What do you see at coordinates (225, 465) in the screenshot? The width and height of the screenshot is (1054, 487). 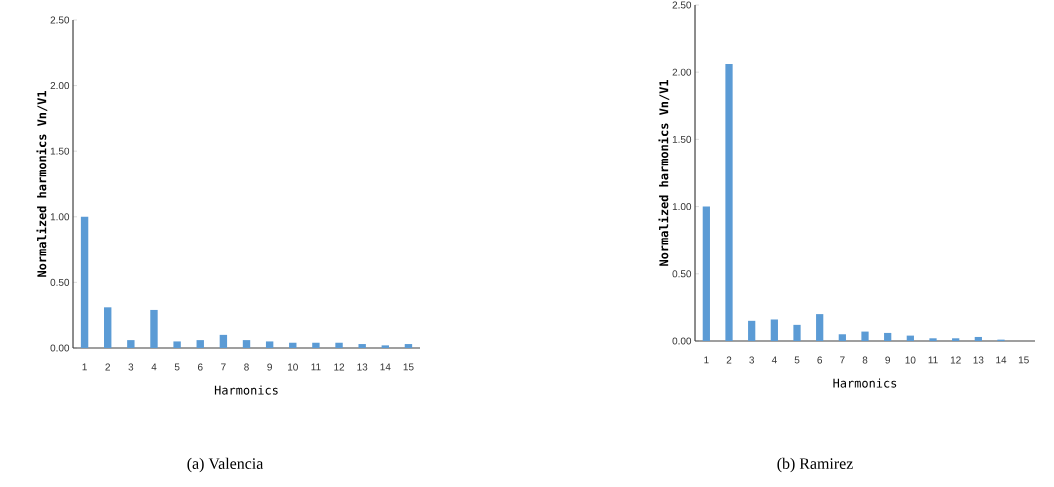 I see `text: (a) Valencia` at bounding box center [225, 465].